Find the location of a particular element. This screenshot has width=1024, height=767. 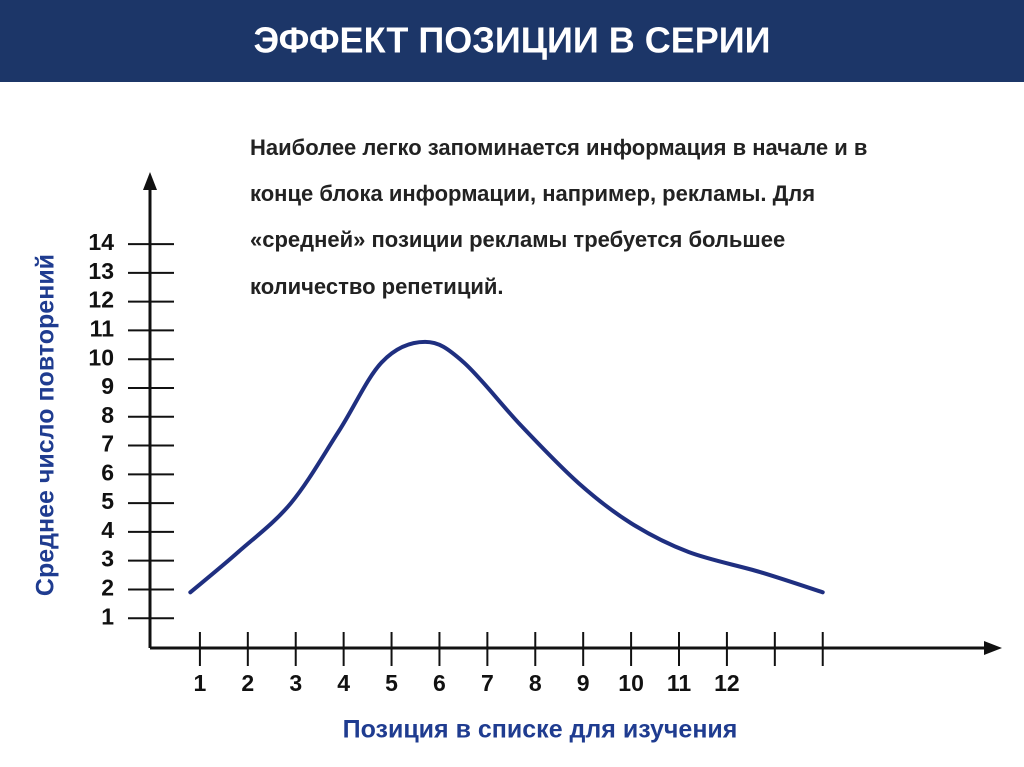

x-tick-label: 11 is located at coordinates (679, 683).